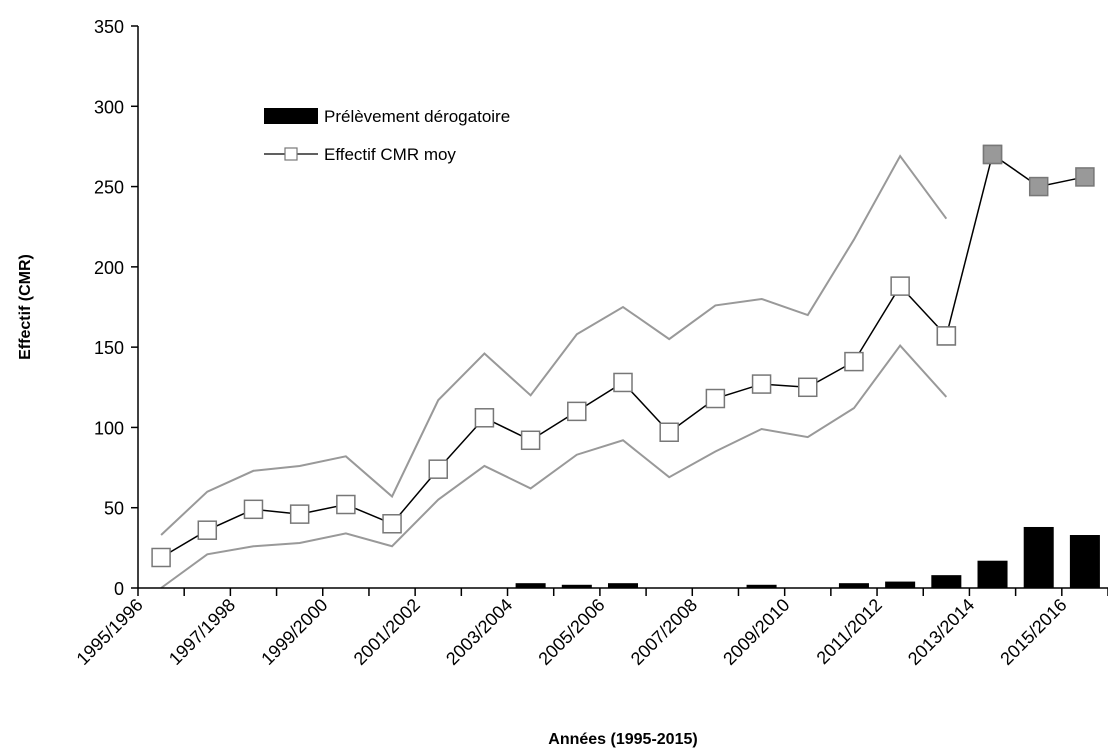 The width and height of the screenshot is (1108, 751). What do you see at coordinates (571, 632) in the screenshot?
I see `x-tick-label: 2005/2006` at bounding box center [571, 632].